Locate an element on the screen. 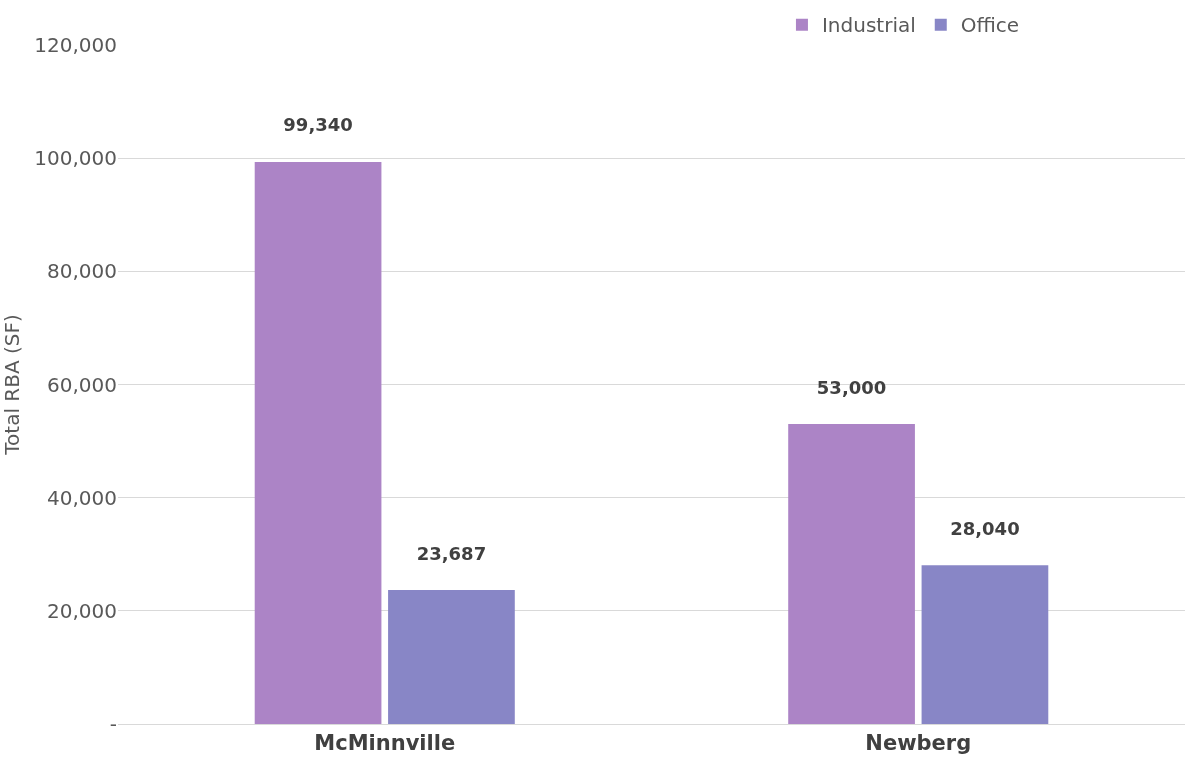  y-tick-label: 120,000 is located at coordinates (75, 45).